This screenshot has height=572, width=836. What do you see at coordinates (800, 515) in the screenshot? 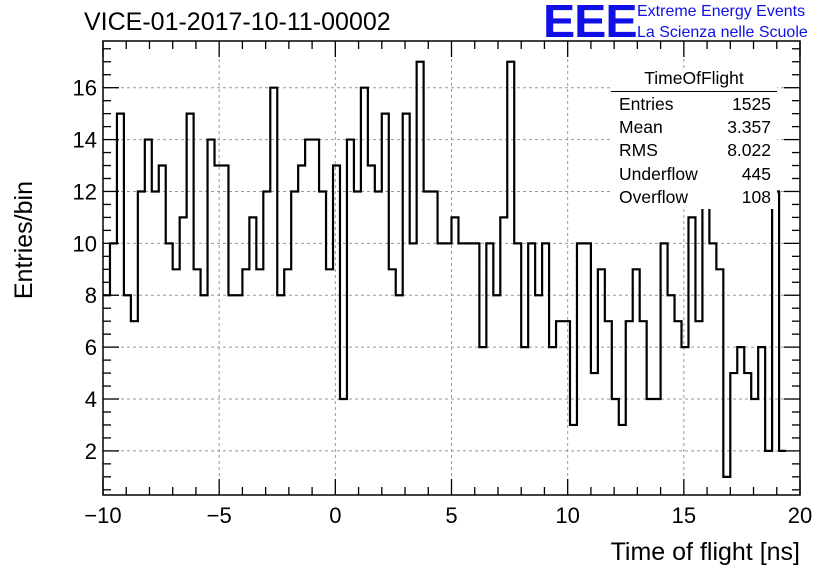
I see `x-tick-label: 20` at bounding box center [800, 515].